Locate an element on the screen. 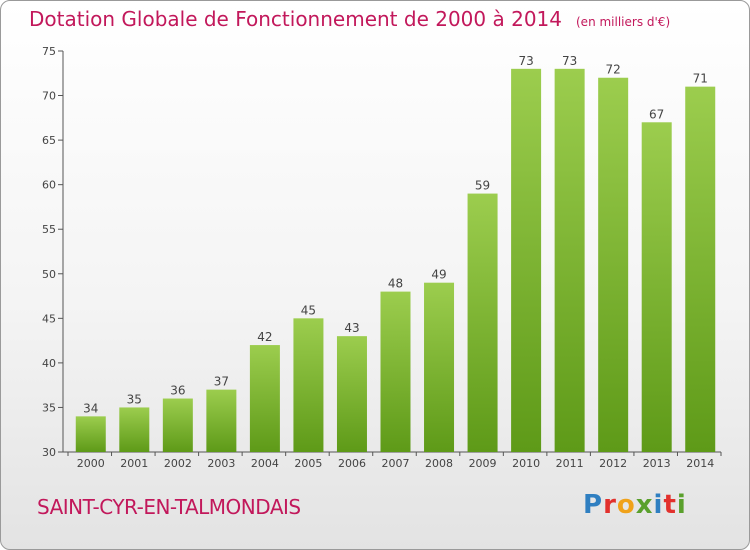 This screenshot has height=550, width=750. y-tick-label: 75 is located at coordinates (49, 51).